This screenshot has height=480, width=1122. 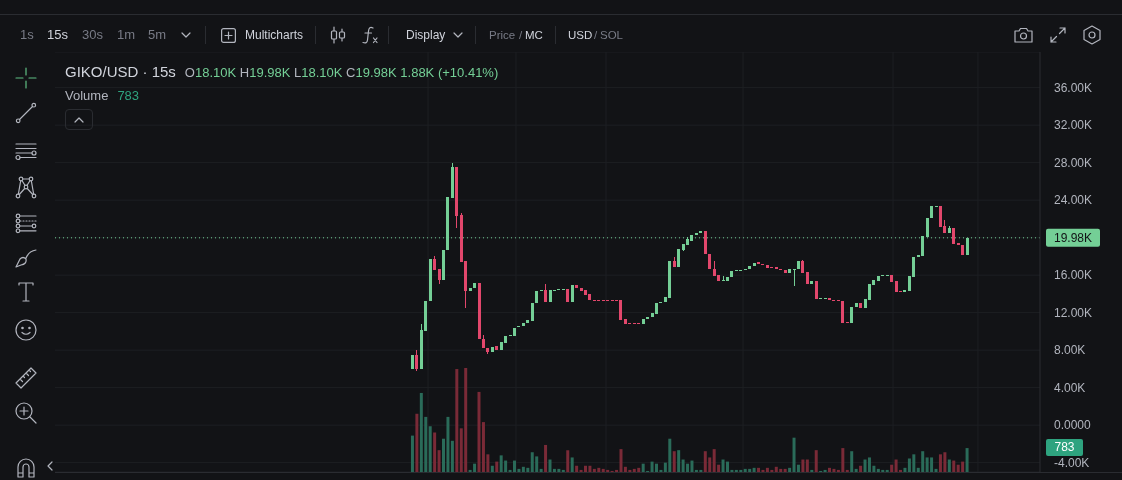 I want to click on y-tick-label: 12.00K, so click(x=1073, y=312).